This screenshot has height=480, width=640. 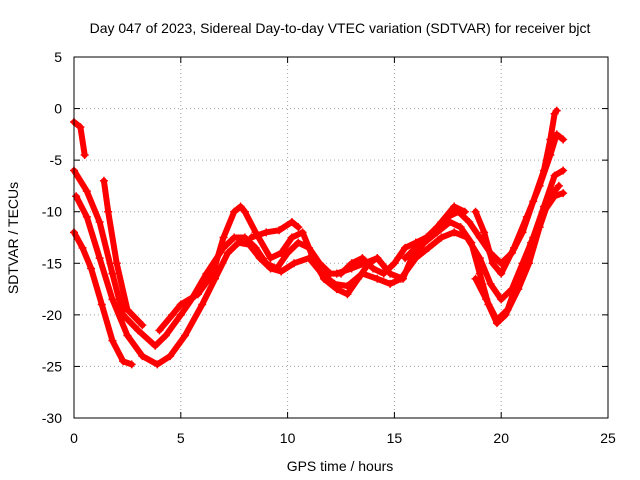 I want to click on y-tick-label-0: 5, so click(x=58, y=57).